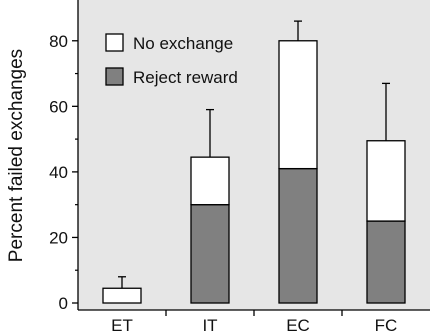  Describe the element at coordinates (114, 42) in the screenshot. I see `legend-swatch-no-exchange` at that location.